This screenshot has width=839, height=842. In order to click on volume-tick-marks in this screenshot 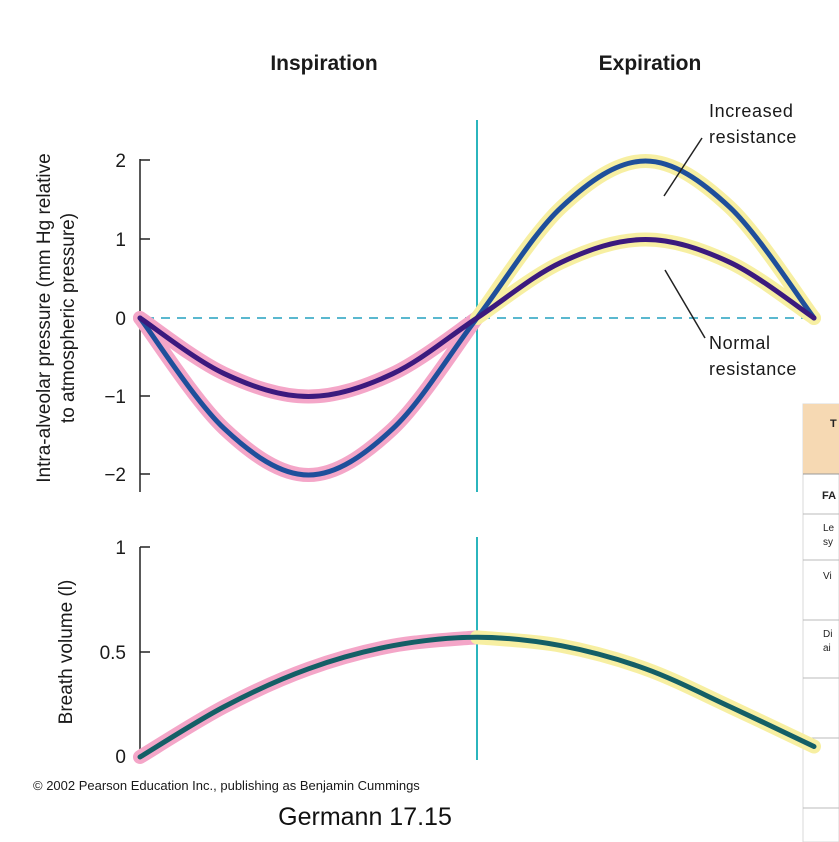, I will do `click(145, 599)`.